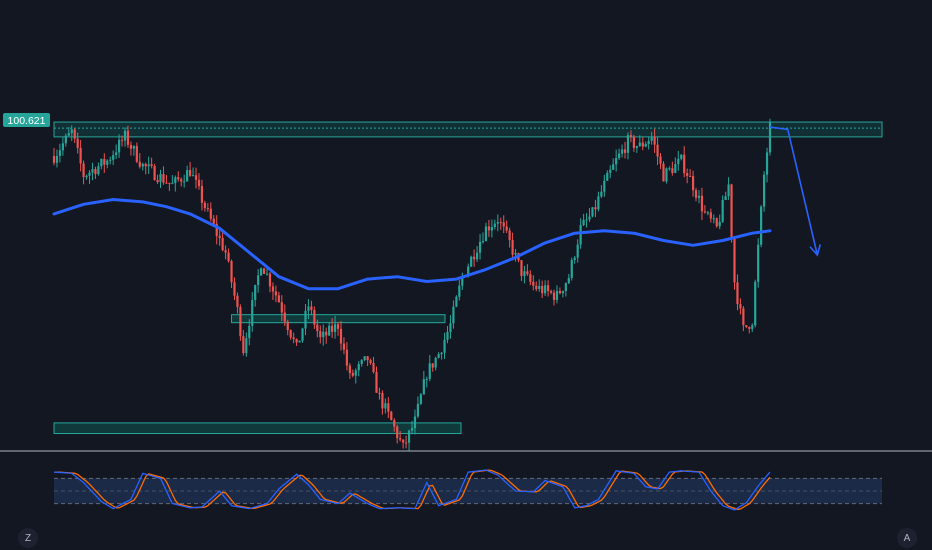 The width and height of the screenshot is (932, 550). Describe the element at coordinates (412, 490) in the screenshot. I see `oscillator-lines-layer` at that location.